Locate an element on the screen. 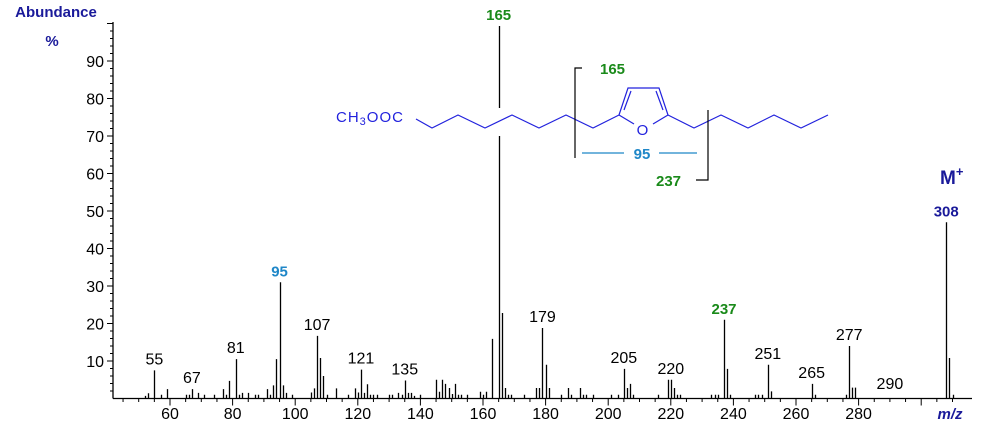 This screenshot has height=429, width=985. y-tick-label: 50 is located at coordinates (95, 212).